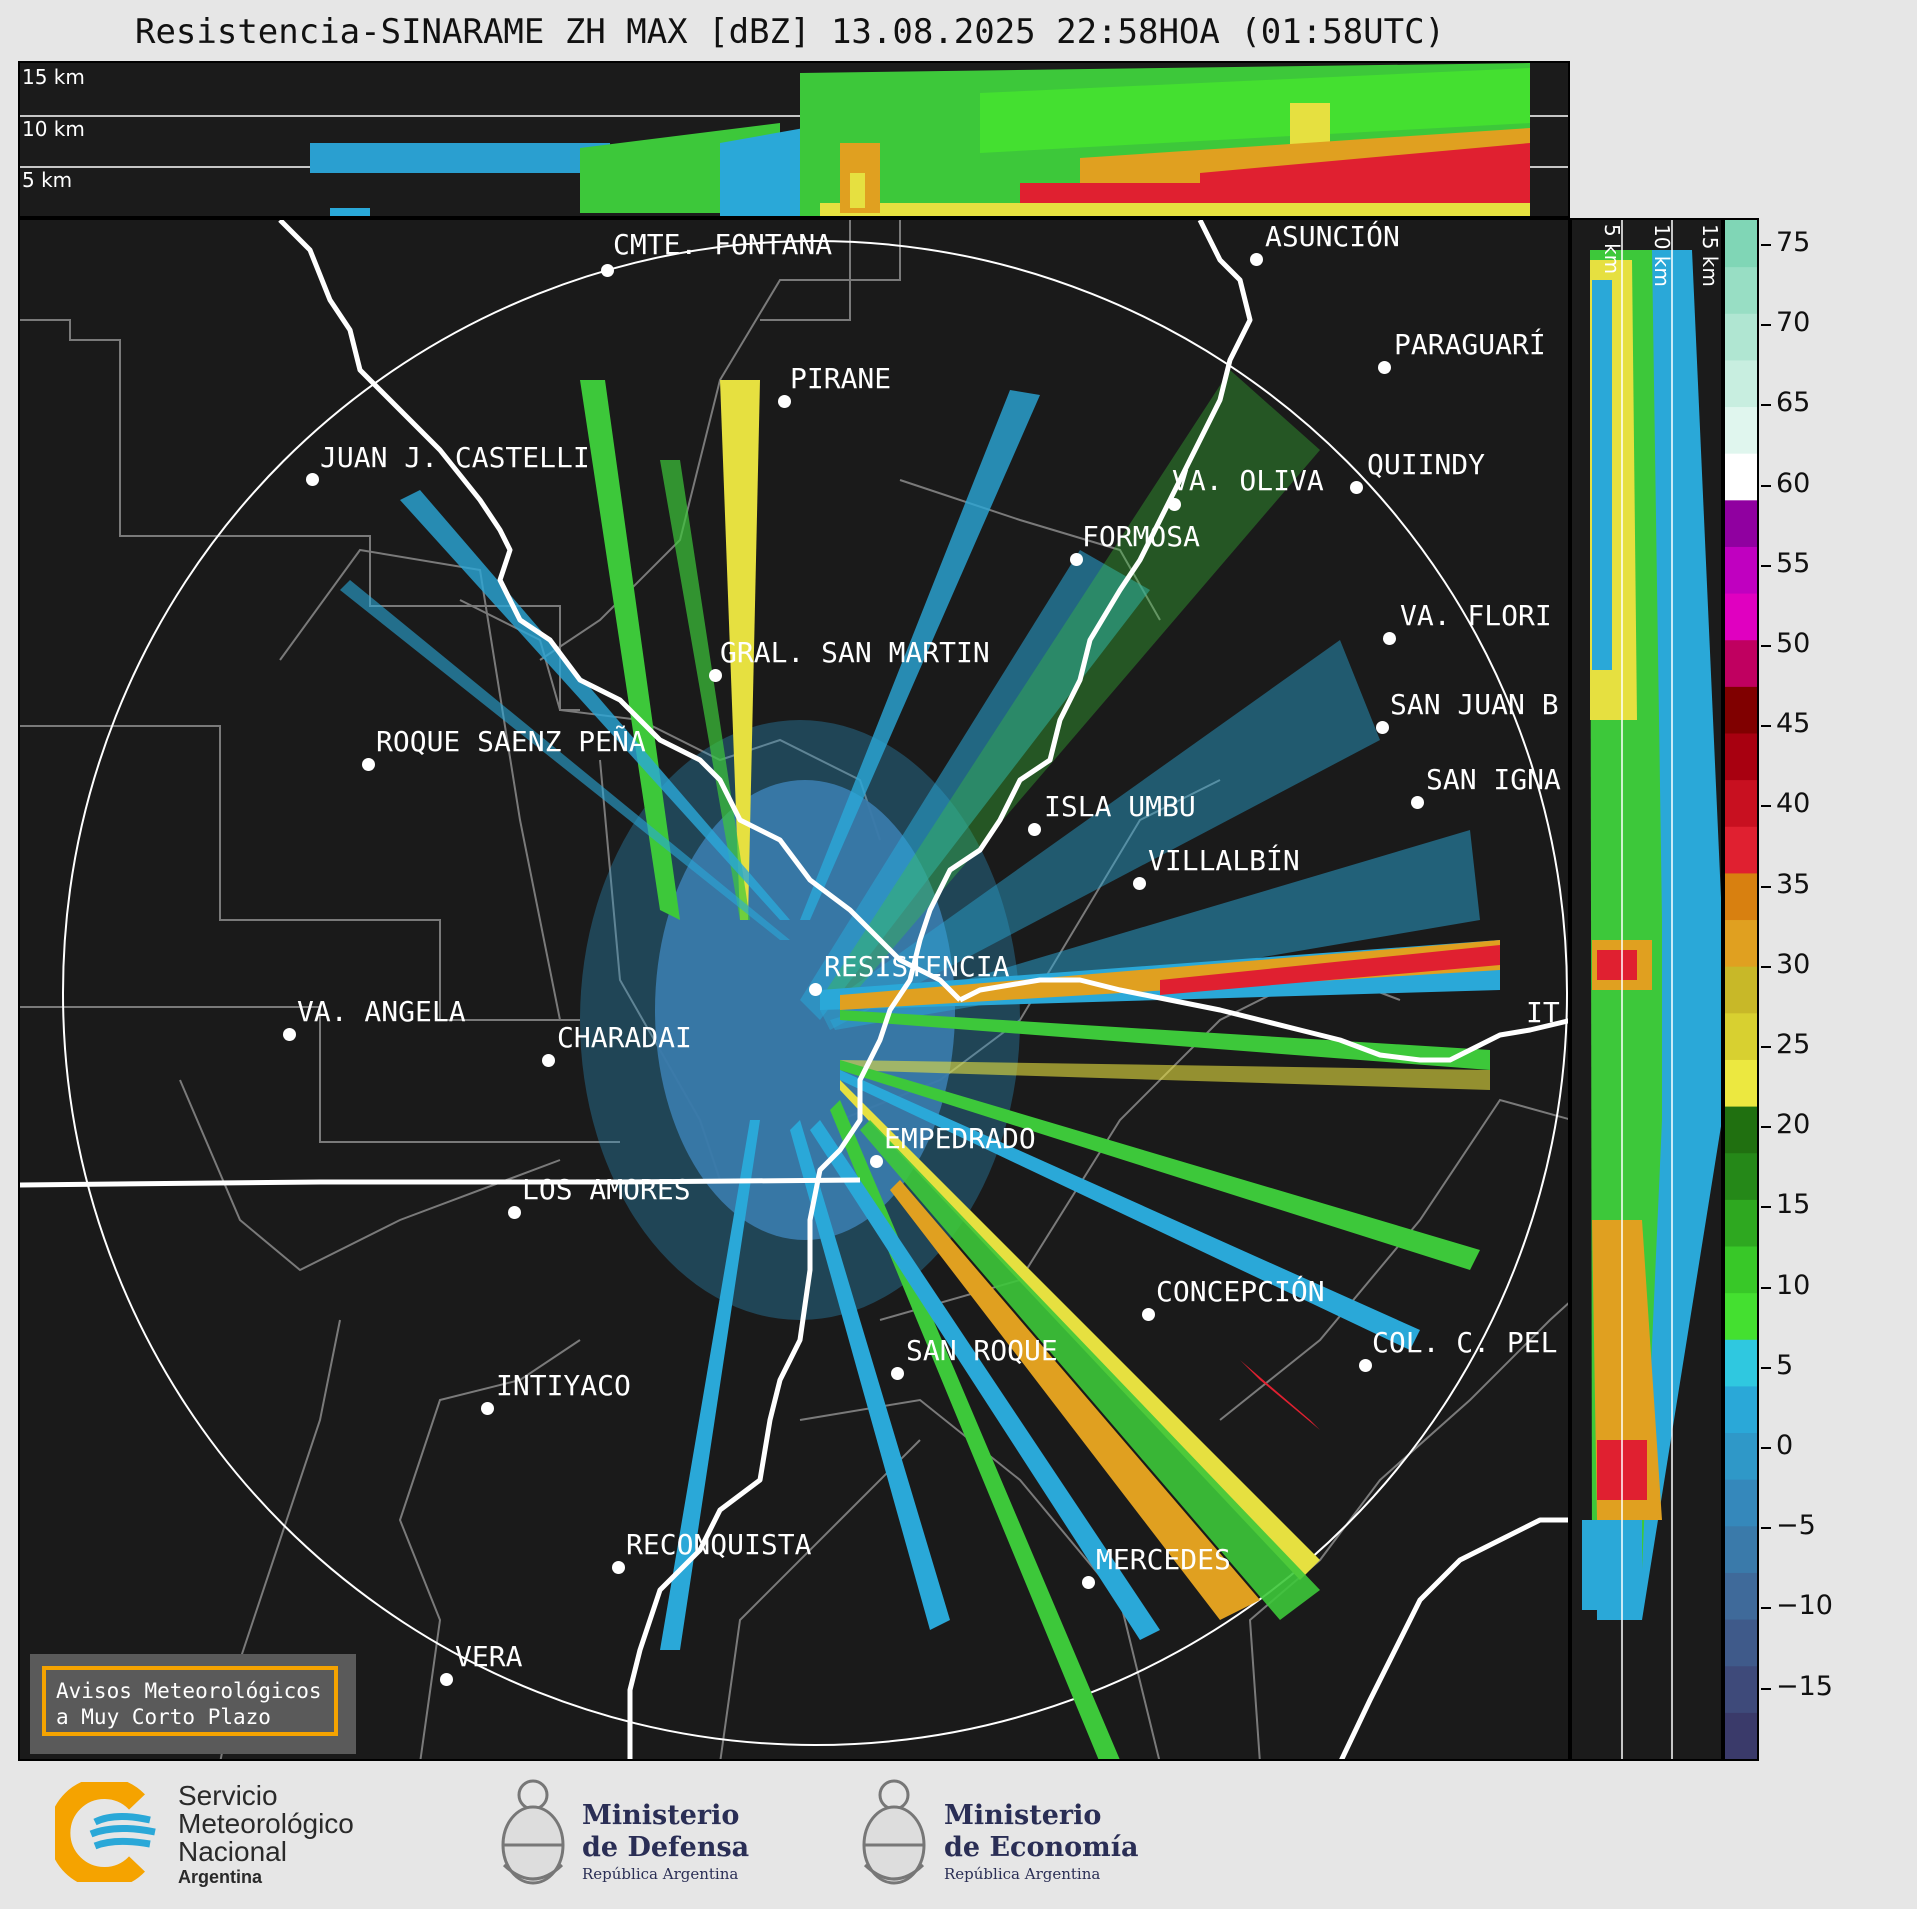 The height and width of the screenshot is (1909, 1917). I want to click on colorbar-tick-label: 0, so click(1785, 1445).